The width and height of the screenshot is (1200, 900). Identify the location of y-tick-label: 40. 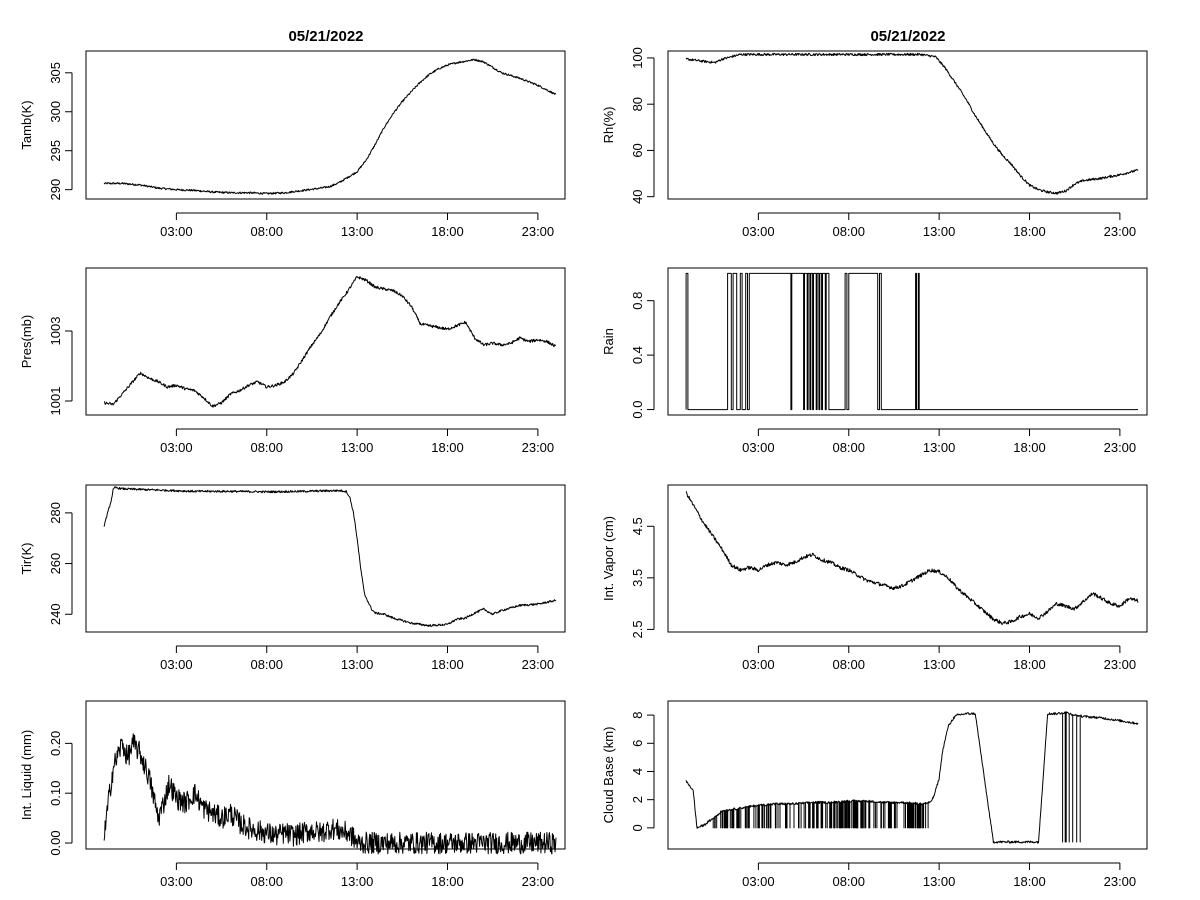
(637, 196).